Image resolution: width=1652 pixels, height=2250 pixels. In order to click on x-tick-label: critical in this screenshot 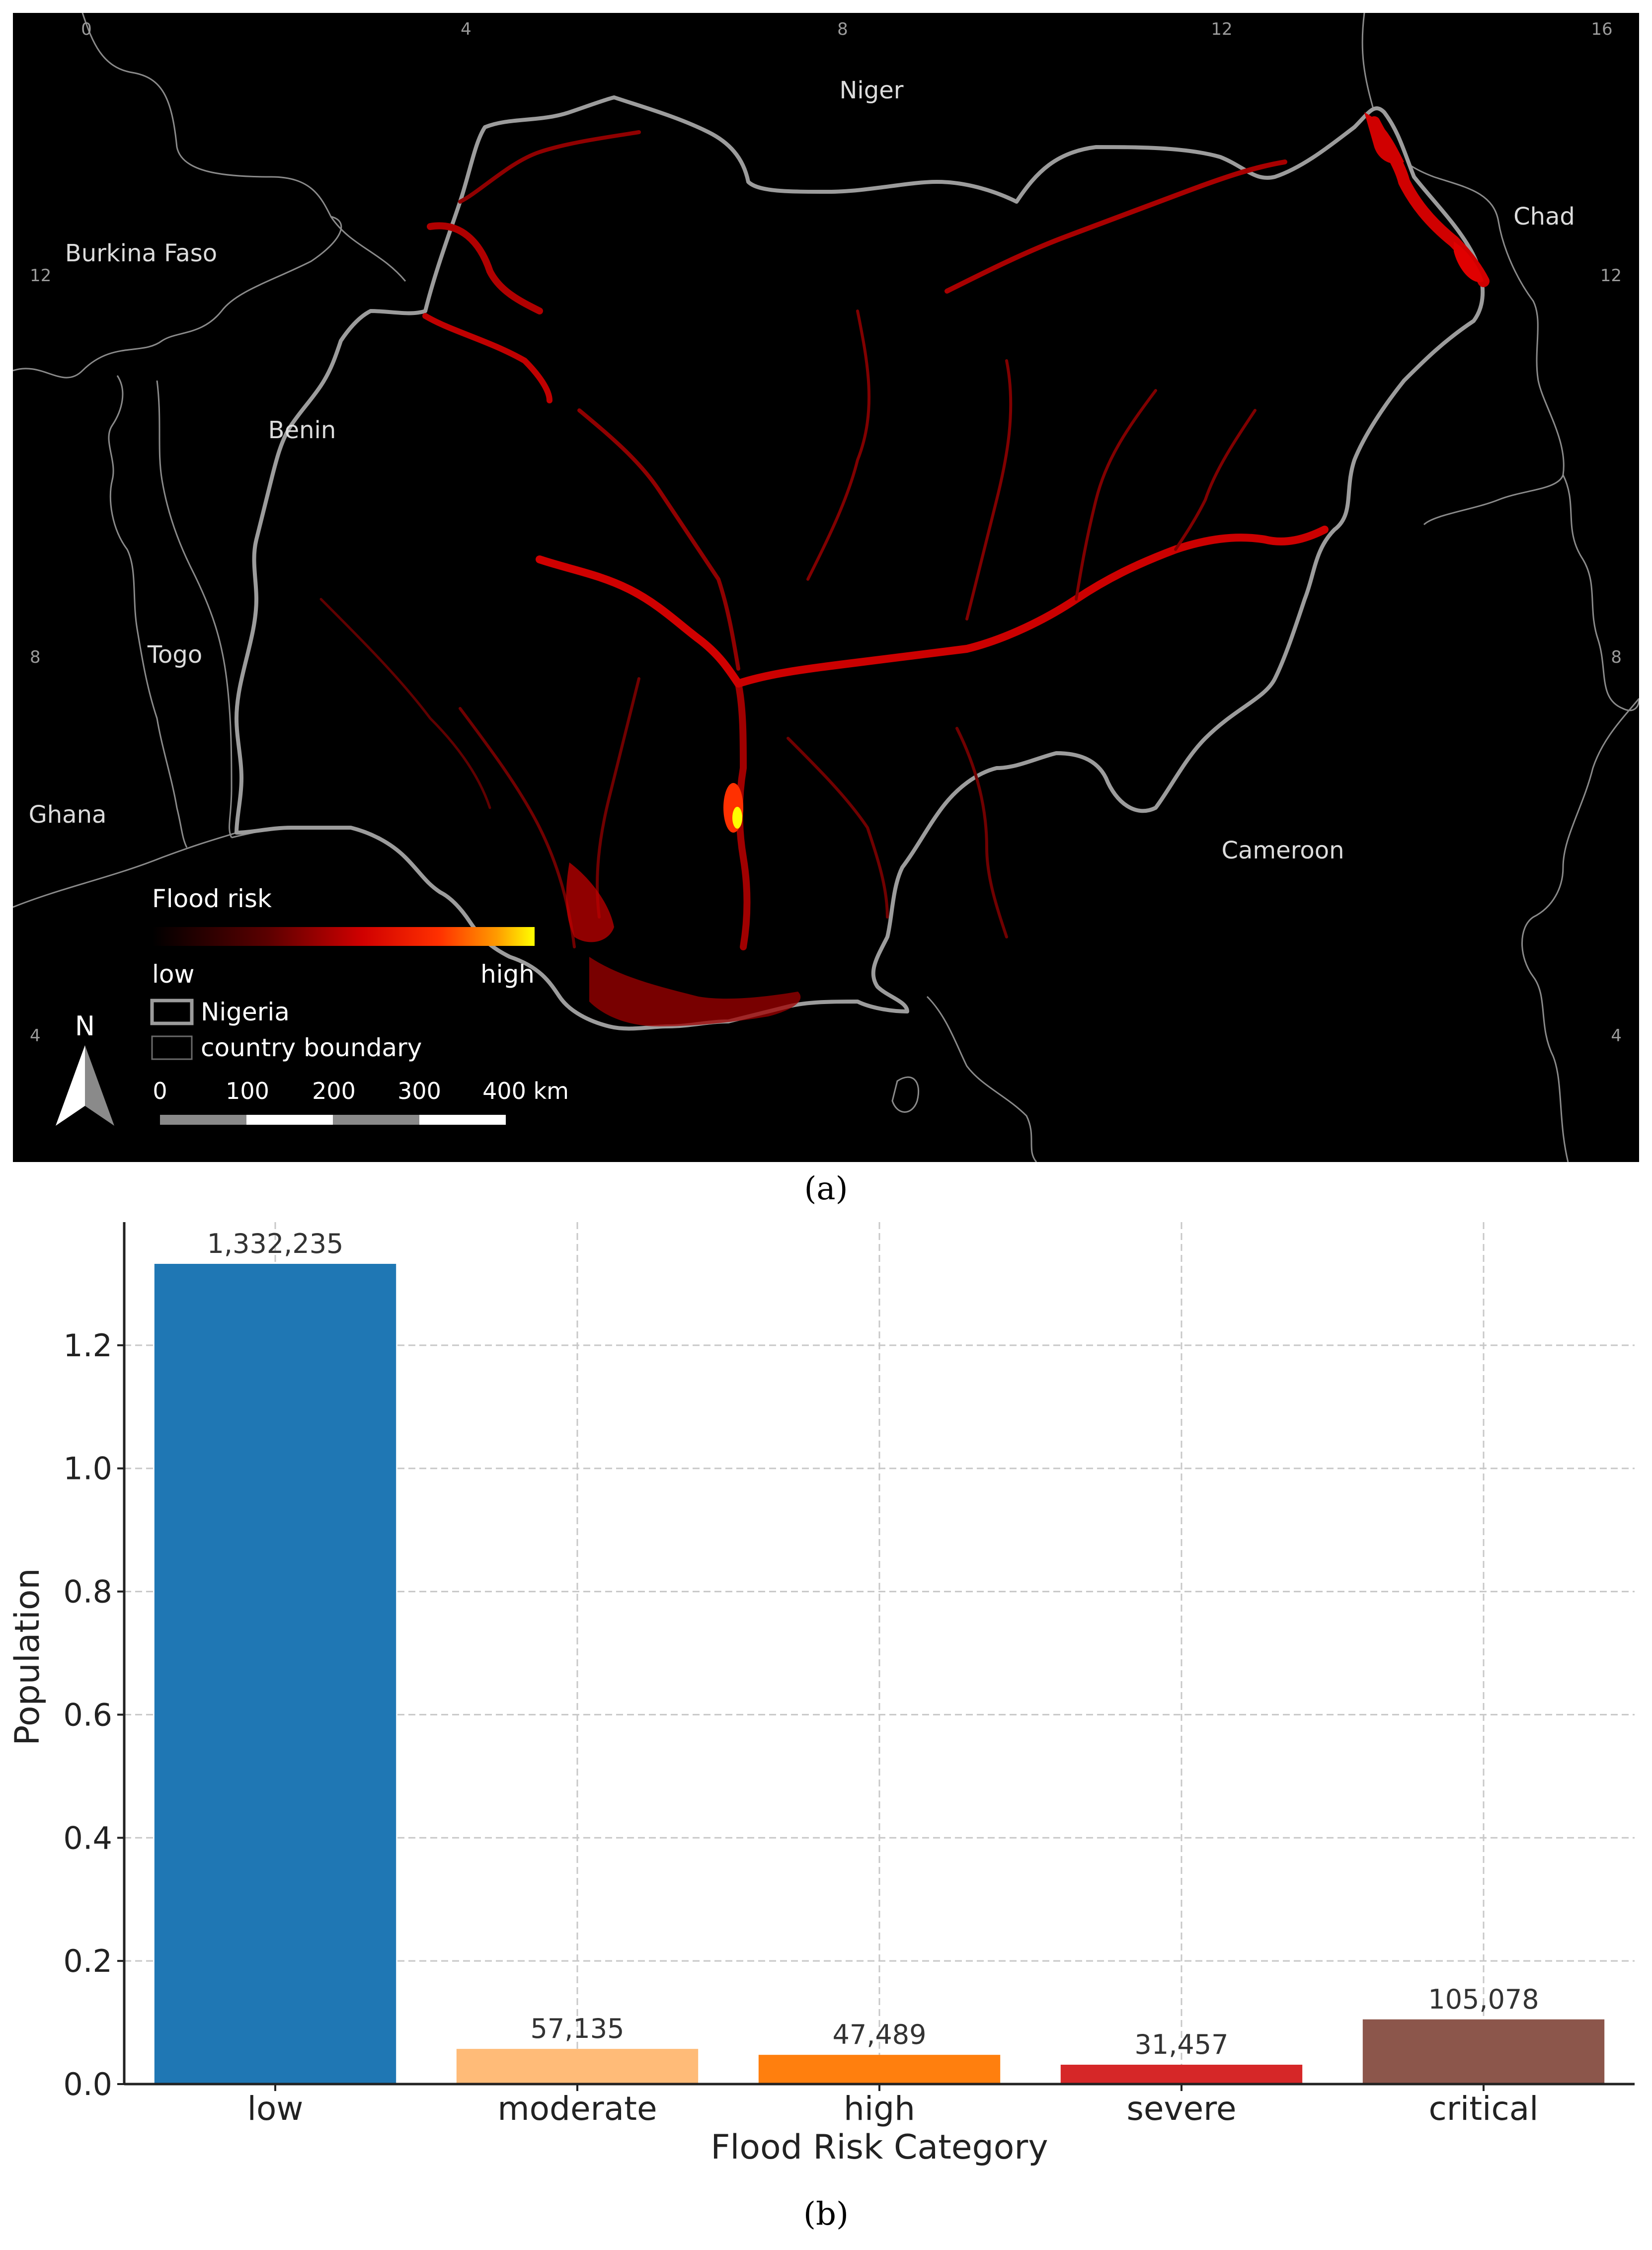, I will do `click(1483, 2109)`.